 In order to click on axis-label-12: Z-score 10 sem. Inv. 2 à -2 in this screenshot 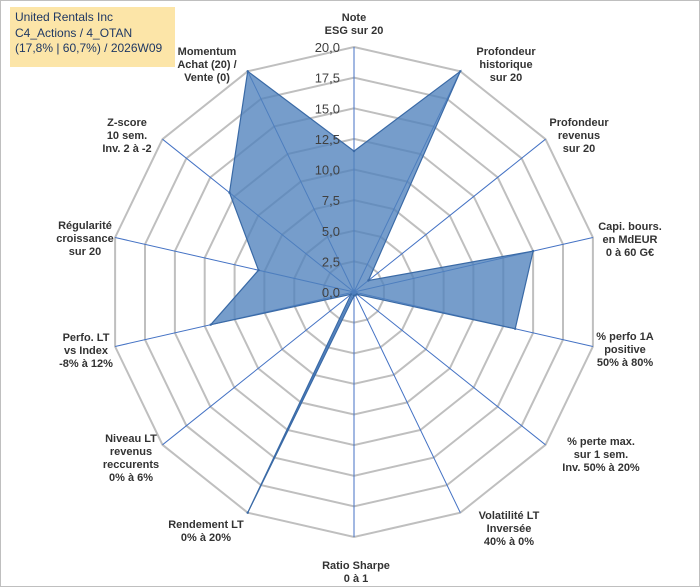, I will do `click(126, 136)`.